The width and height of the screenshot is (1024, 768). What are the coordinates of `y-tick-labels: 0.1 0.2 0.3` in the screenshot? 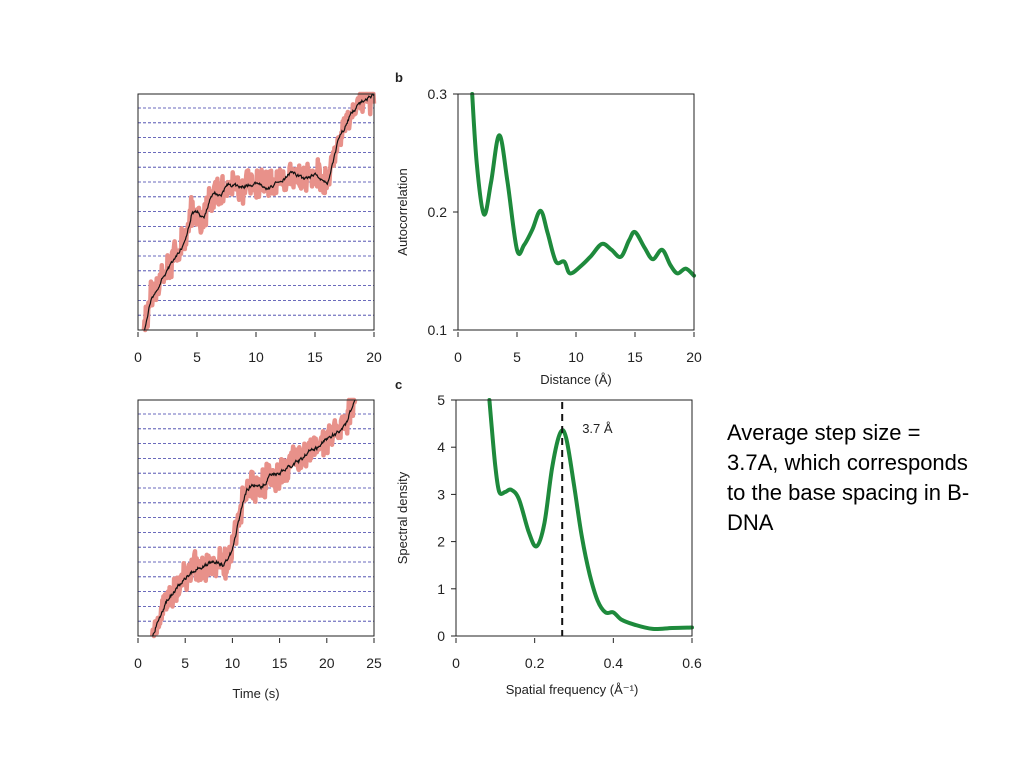 It's located at (443, 212).